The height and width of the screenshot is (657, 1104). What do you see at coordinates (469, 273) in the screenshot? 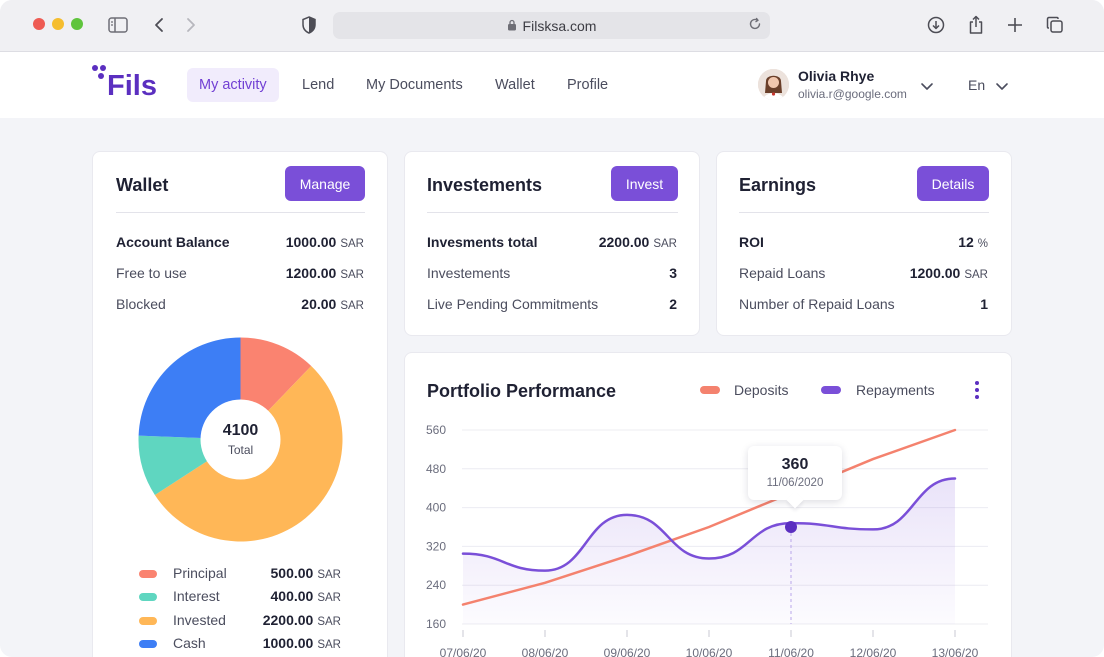
I see `investments-count-label: Investements` at bounding box center [469, 273].